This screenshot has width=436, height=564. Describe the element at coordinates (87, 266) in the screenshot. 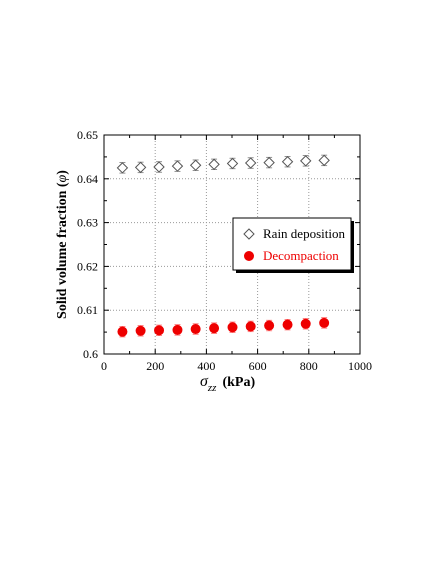

I see `y-tick-label: 0.62` at that location.